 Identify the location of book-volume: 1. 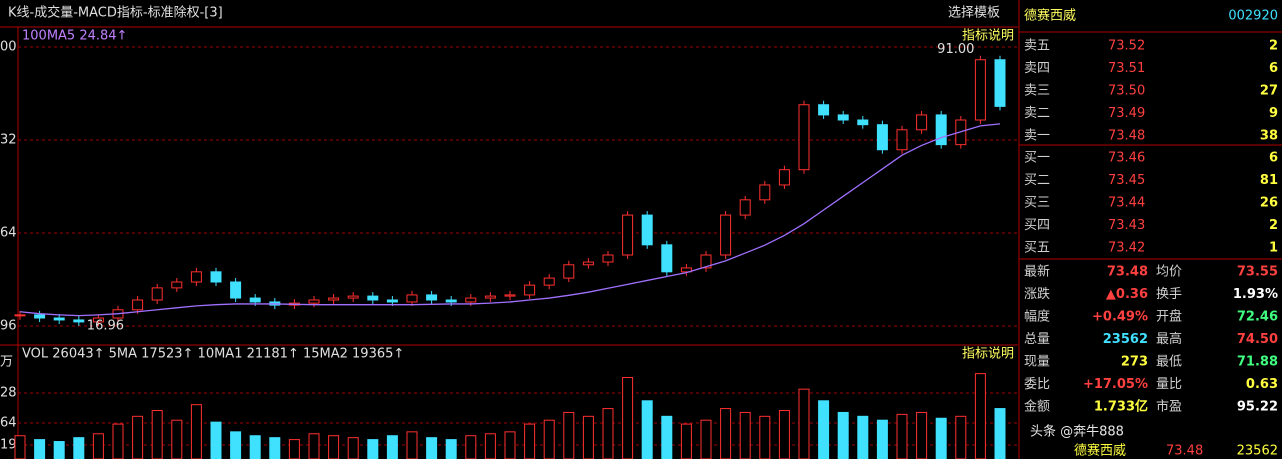
(1273, 248).